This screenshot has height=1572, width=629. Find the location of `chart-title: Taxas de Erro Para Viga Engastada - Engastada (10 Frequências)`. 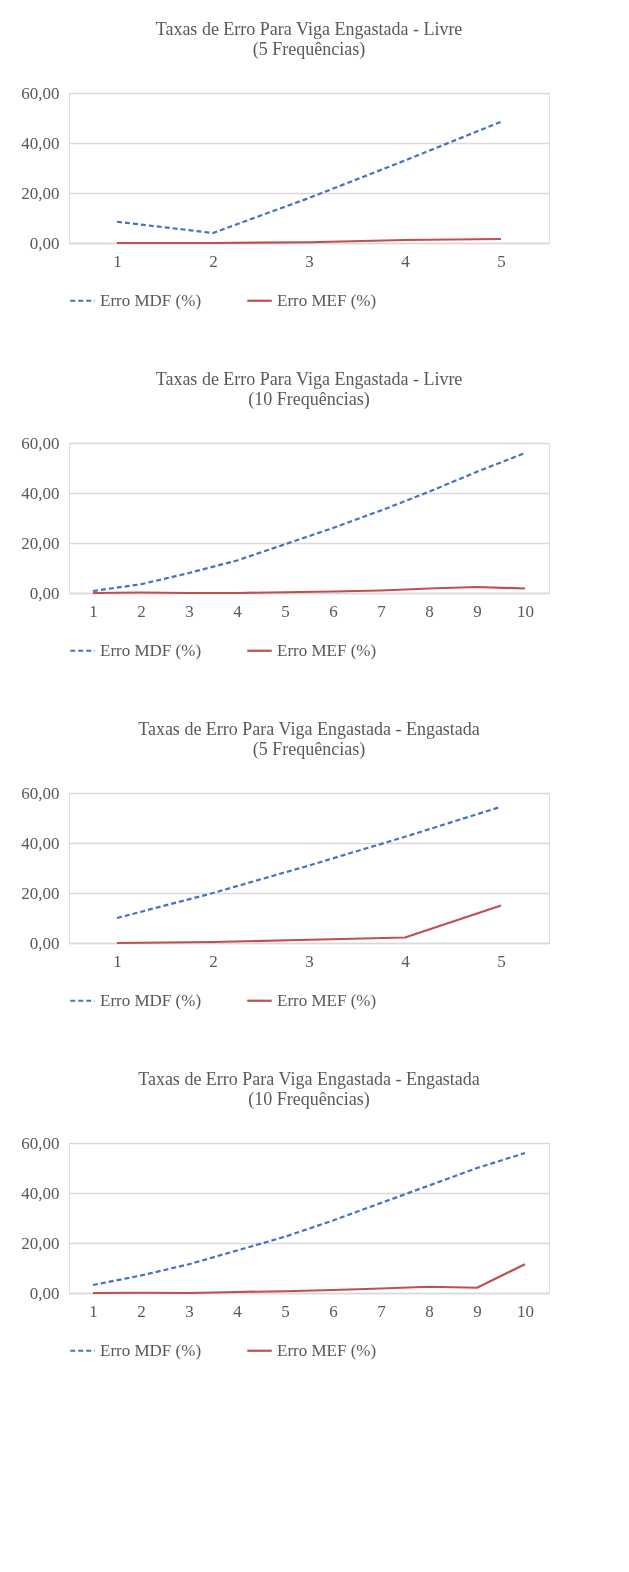

chart-title: Taxas de Erro Para Viga Engastada - Engastada (10 Frequências) is located at coordinates (309, 1089).